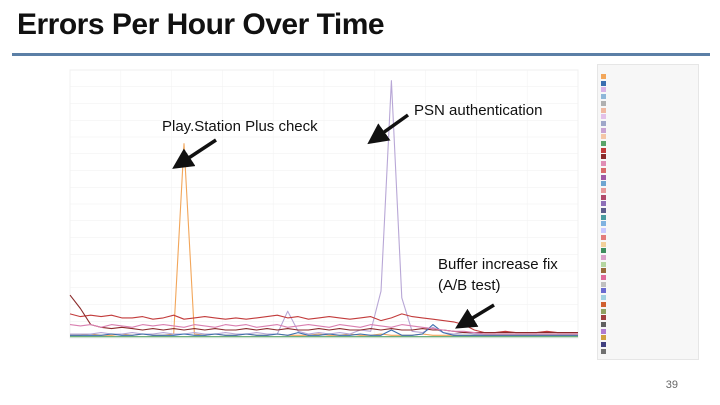 This screenshot has height=405, width=720. Describe the element at coordinates (671, 385) in the screenshot. I see `page-number: 39` at that location.